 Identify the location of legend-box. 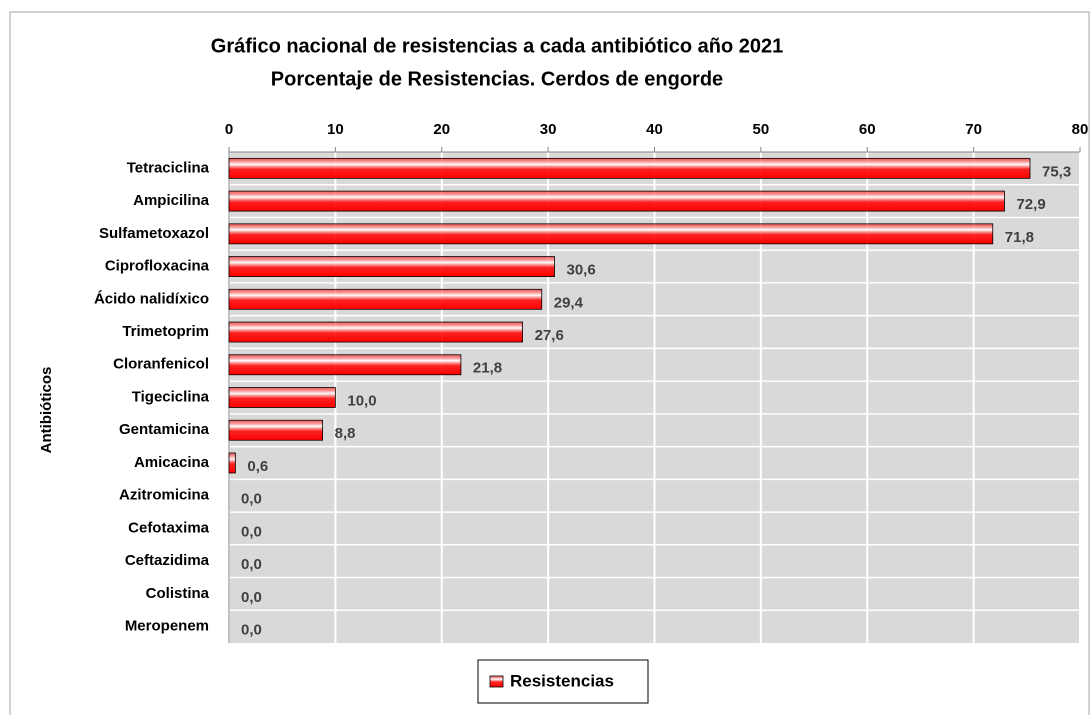
(563, 681).